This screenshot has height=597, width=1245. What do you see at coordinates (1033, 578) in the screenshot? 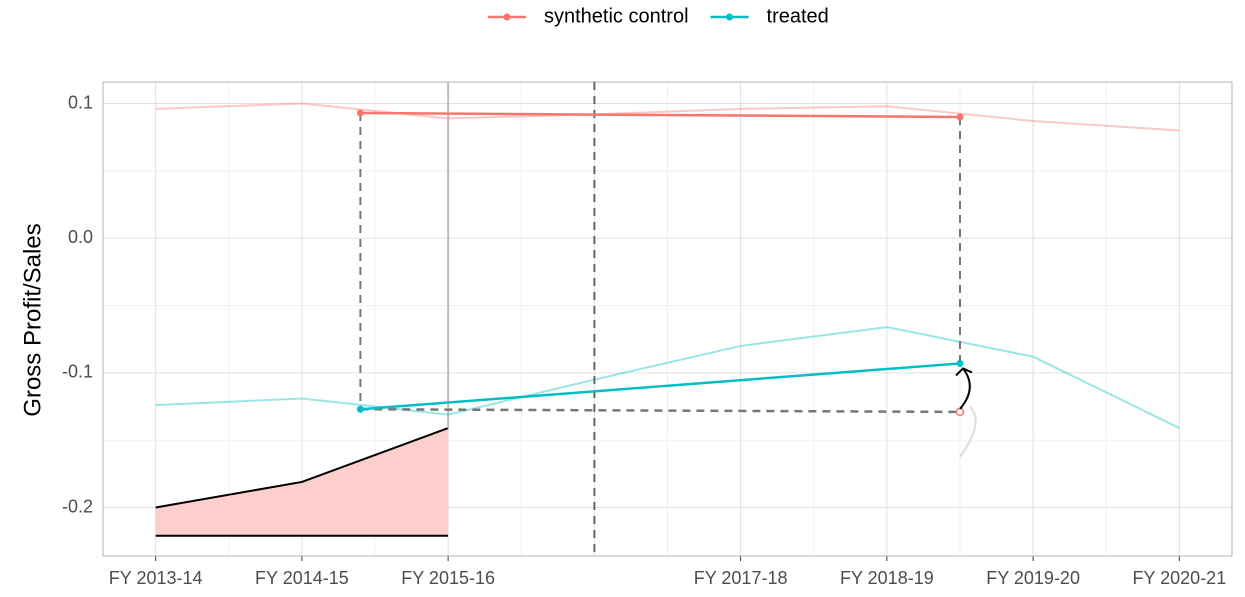
I see `x-tick-label: FY 2019-20` at bounding box center [1033, 578].